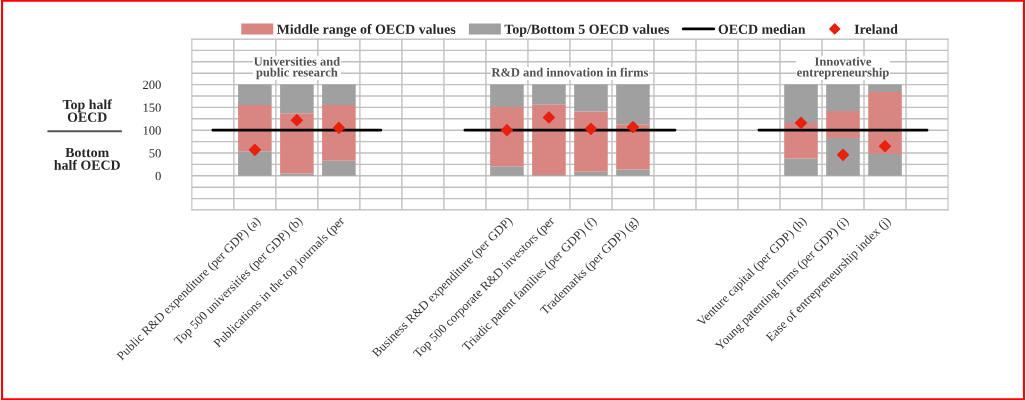  I want to click on annotation: R&D and innovation in firms, so click(570, 72).